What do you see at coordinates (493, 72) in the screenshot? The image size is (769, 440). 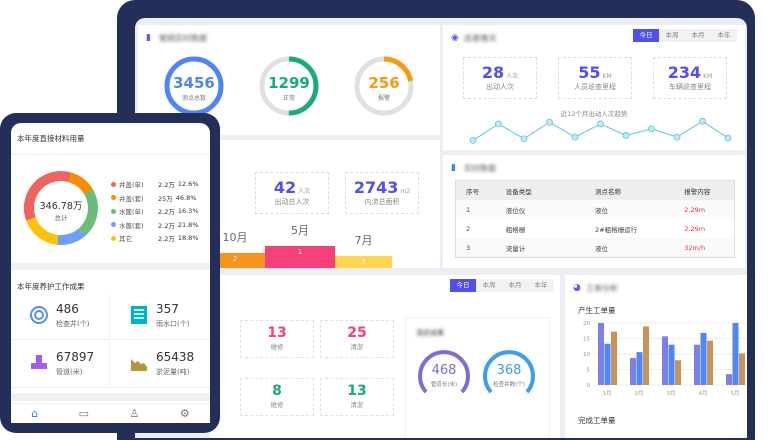 I see `stat-value: 28` at bounding box center [493, 72].